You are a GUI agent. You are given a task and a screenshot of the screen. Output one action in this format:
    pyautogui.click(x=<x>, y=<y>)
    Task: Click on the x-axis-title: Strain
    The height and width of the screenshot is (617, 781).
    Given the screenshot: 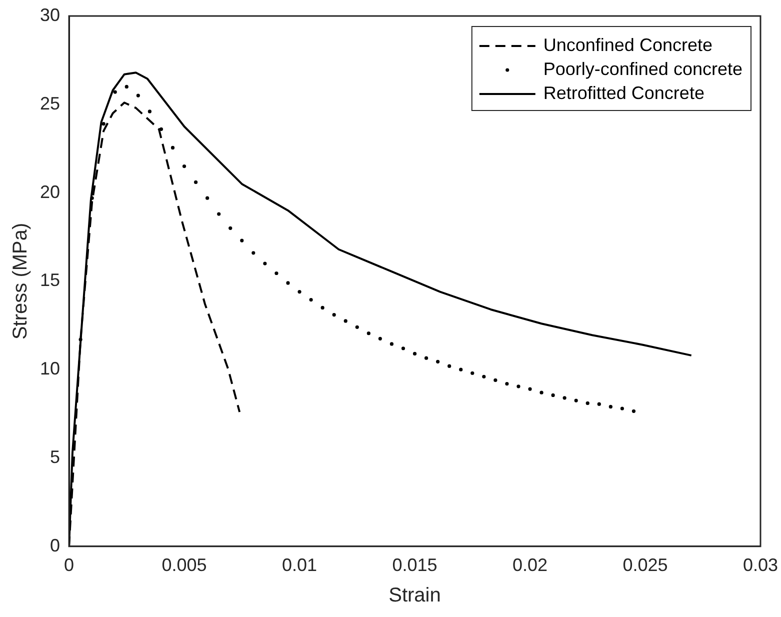 What is the action you would take?
    pyautogui.click(x=414, y=595)
    